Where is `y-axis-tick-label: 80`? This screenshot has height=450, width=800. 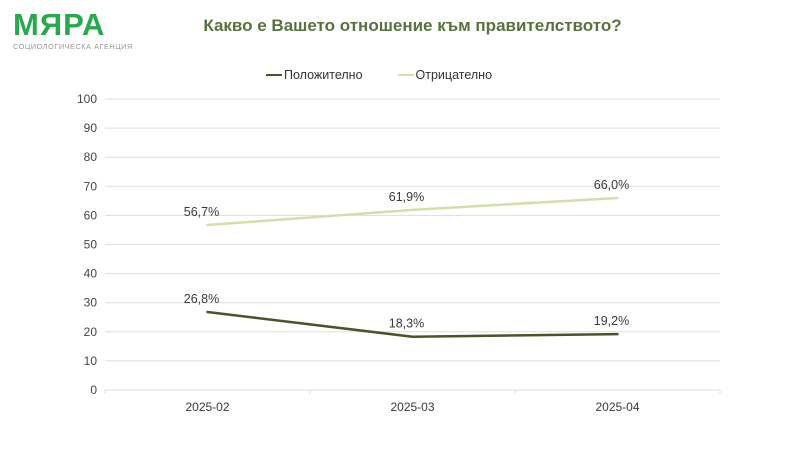 y-axis-tick-label: 80 is located at coordinates (91, 157).